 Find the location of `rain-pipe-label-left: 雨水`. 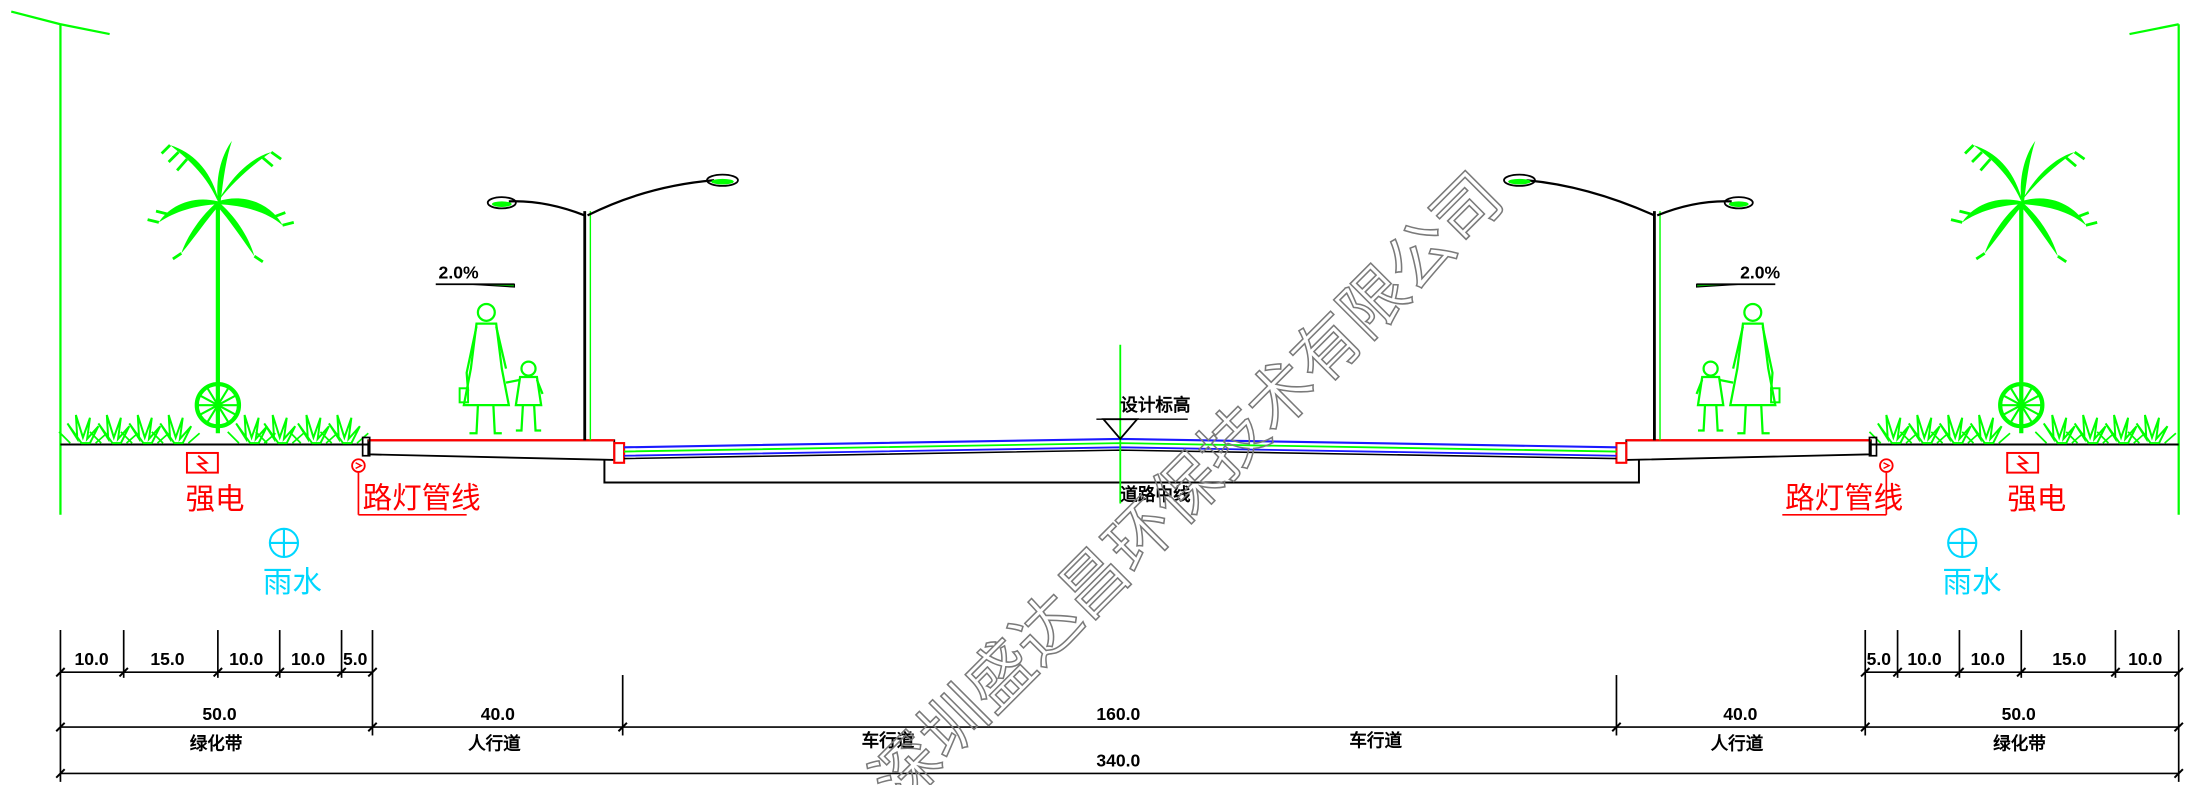

rain-pipe-label-left: 雨水 is located at coordinates (292, 582).